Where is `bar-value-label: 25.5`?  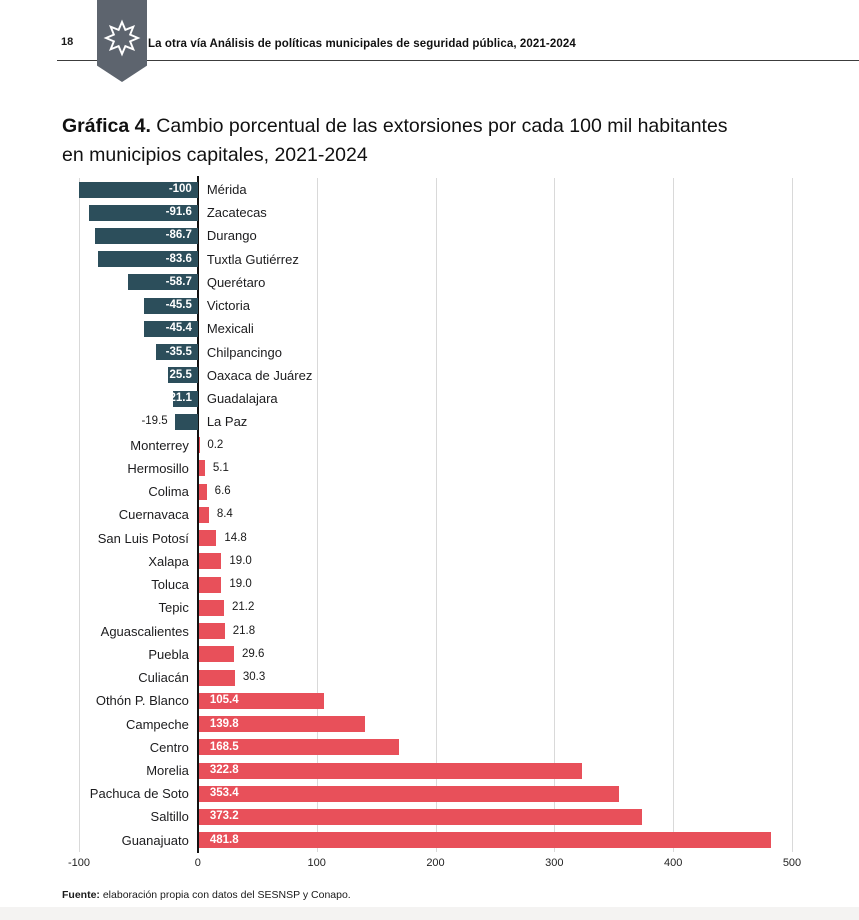
bar-value-label: 25.5 is located at coordinates (180, 374).